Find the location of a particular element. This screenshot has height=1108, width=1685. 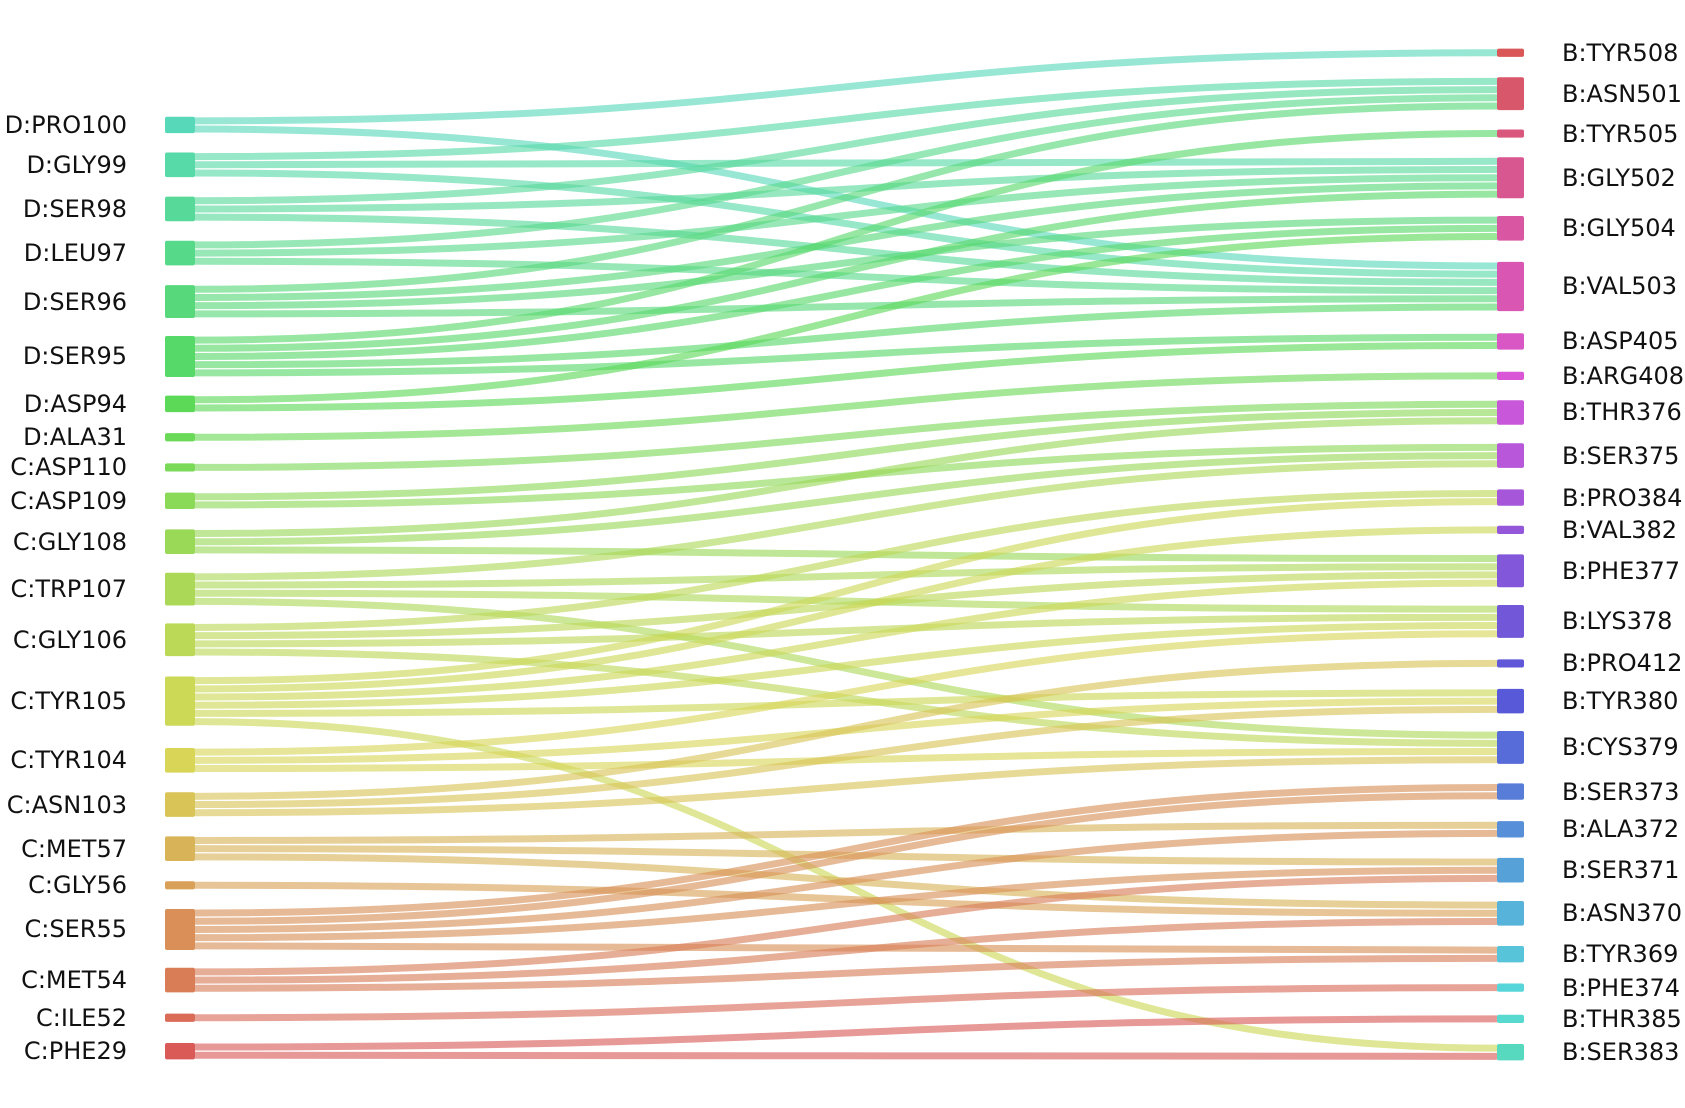

node-D:GLY99 is located at coordinates (180, 165).